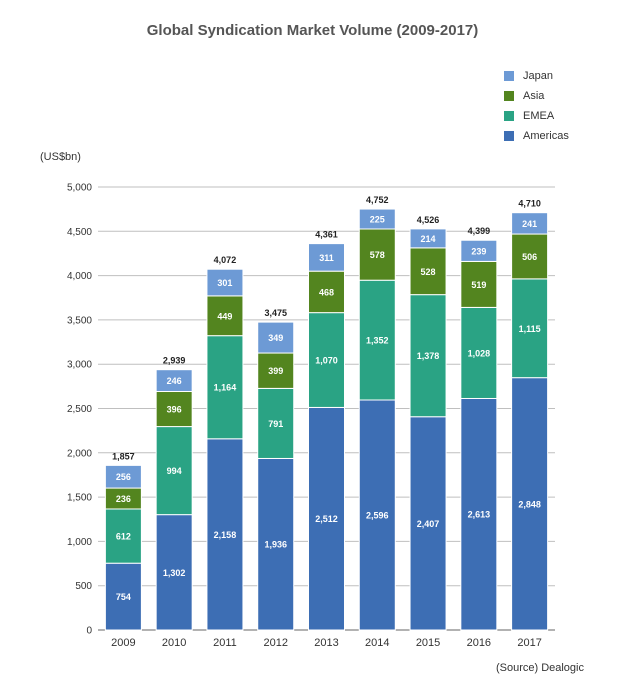 The image size is (625, 700). What do you see at coordinates (326, 361) in the screenshot?
I see `data-label-emea: 1,070` at bounding box center [326, 361].